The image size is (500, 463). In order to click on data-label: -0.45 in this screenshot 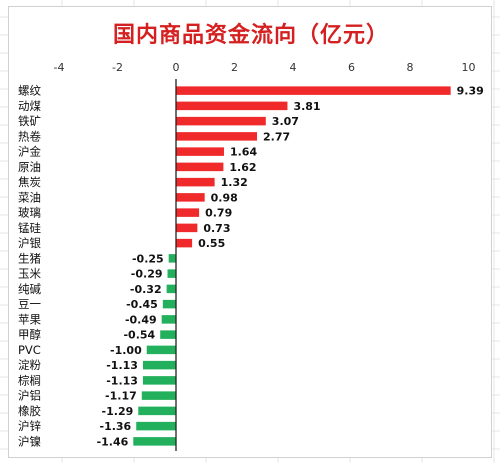, I will do `click(142, 304)`.